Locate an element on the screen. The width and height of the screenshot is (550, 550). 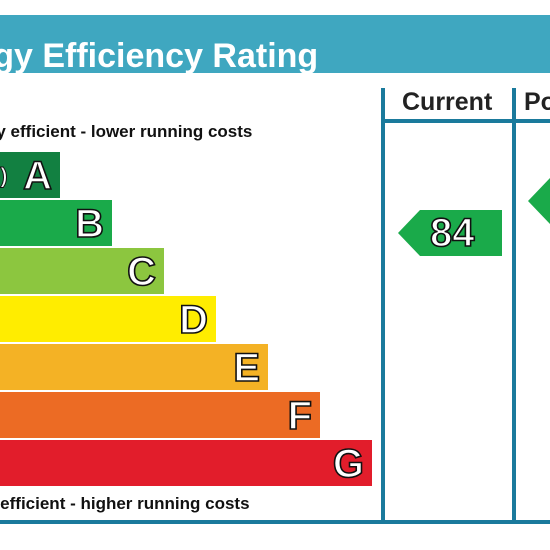
current-rating-value: 84 is located at coordinates (452, 233).